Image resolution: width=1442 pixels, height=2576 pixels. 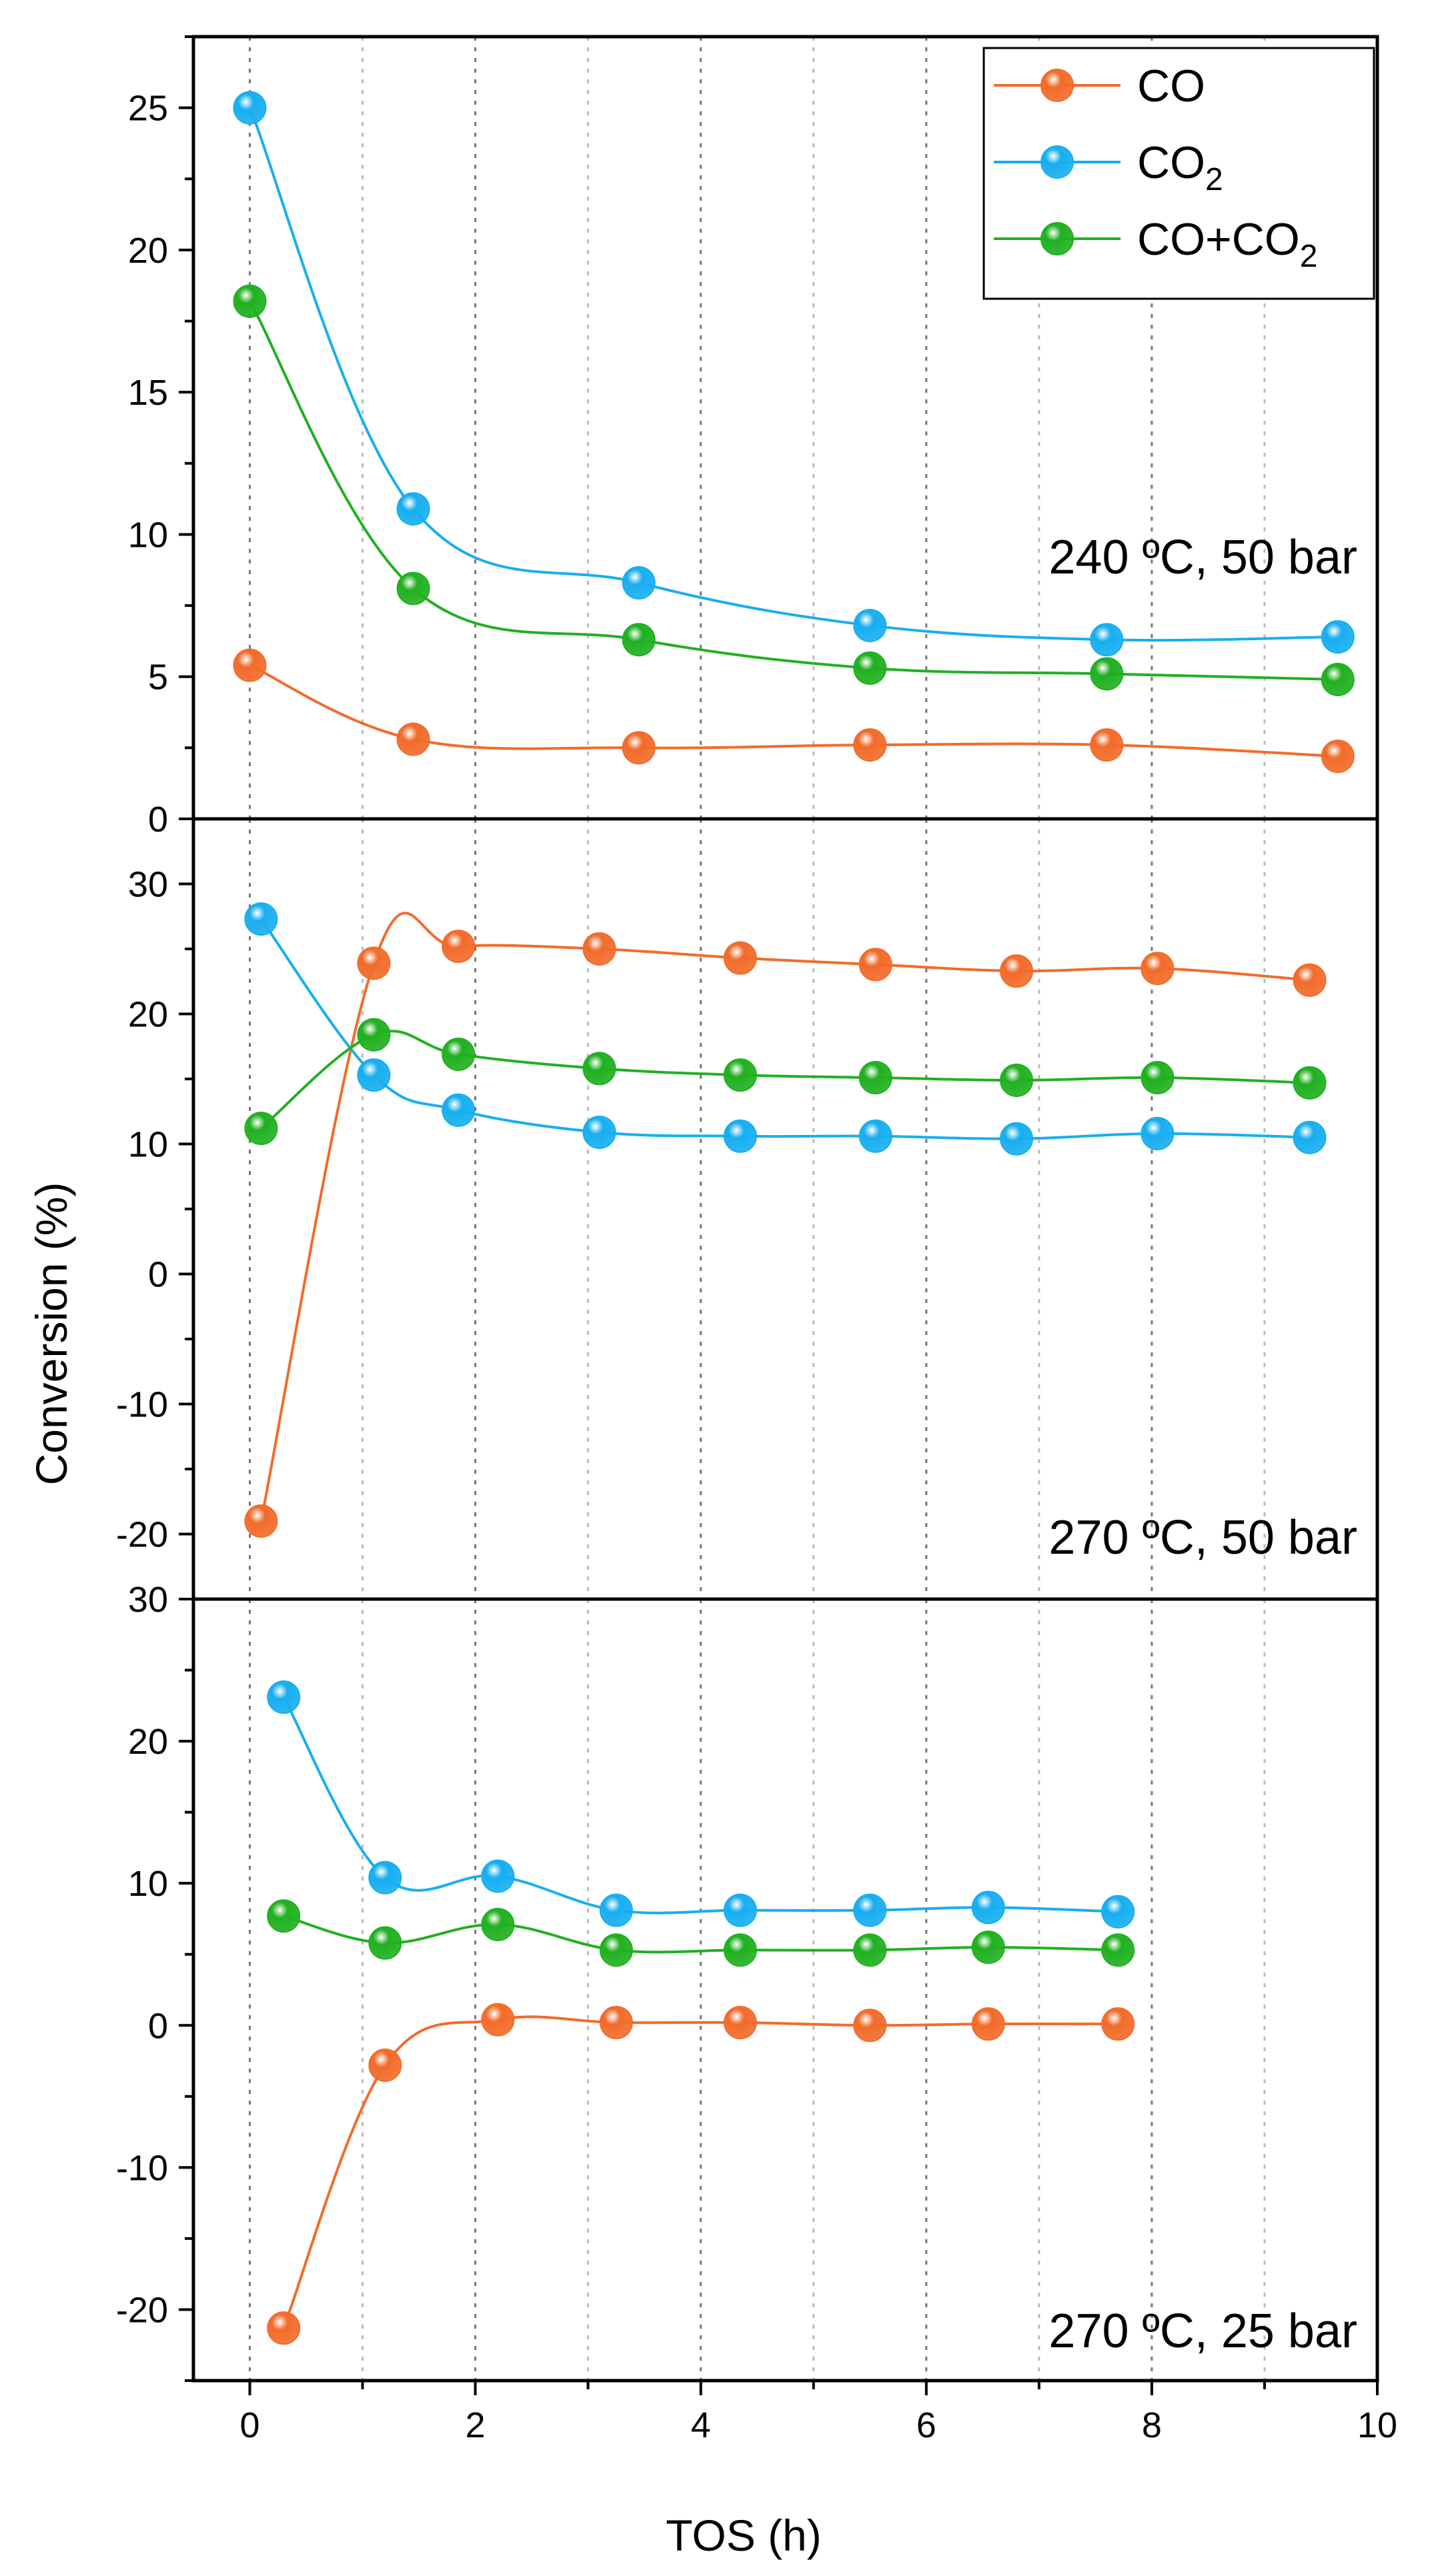 I want to click on x-tick-label: 8, so click(x=1152, y=2425).